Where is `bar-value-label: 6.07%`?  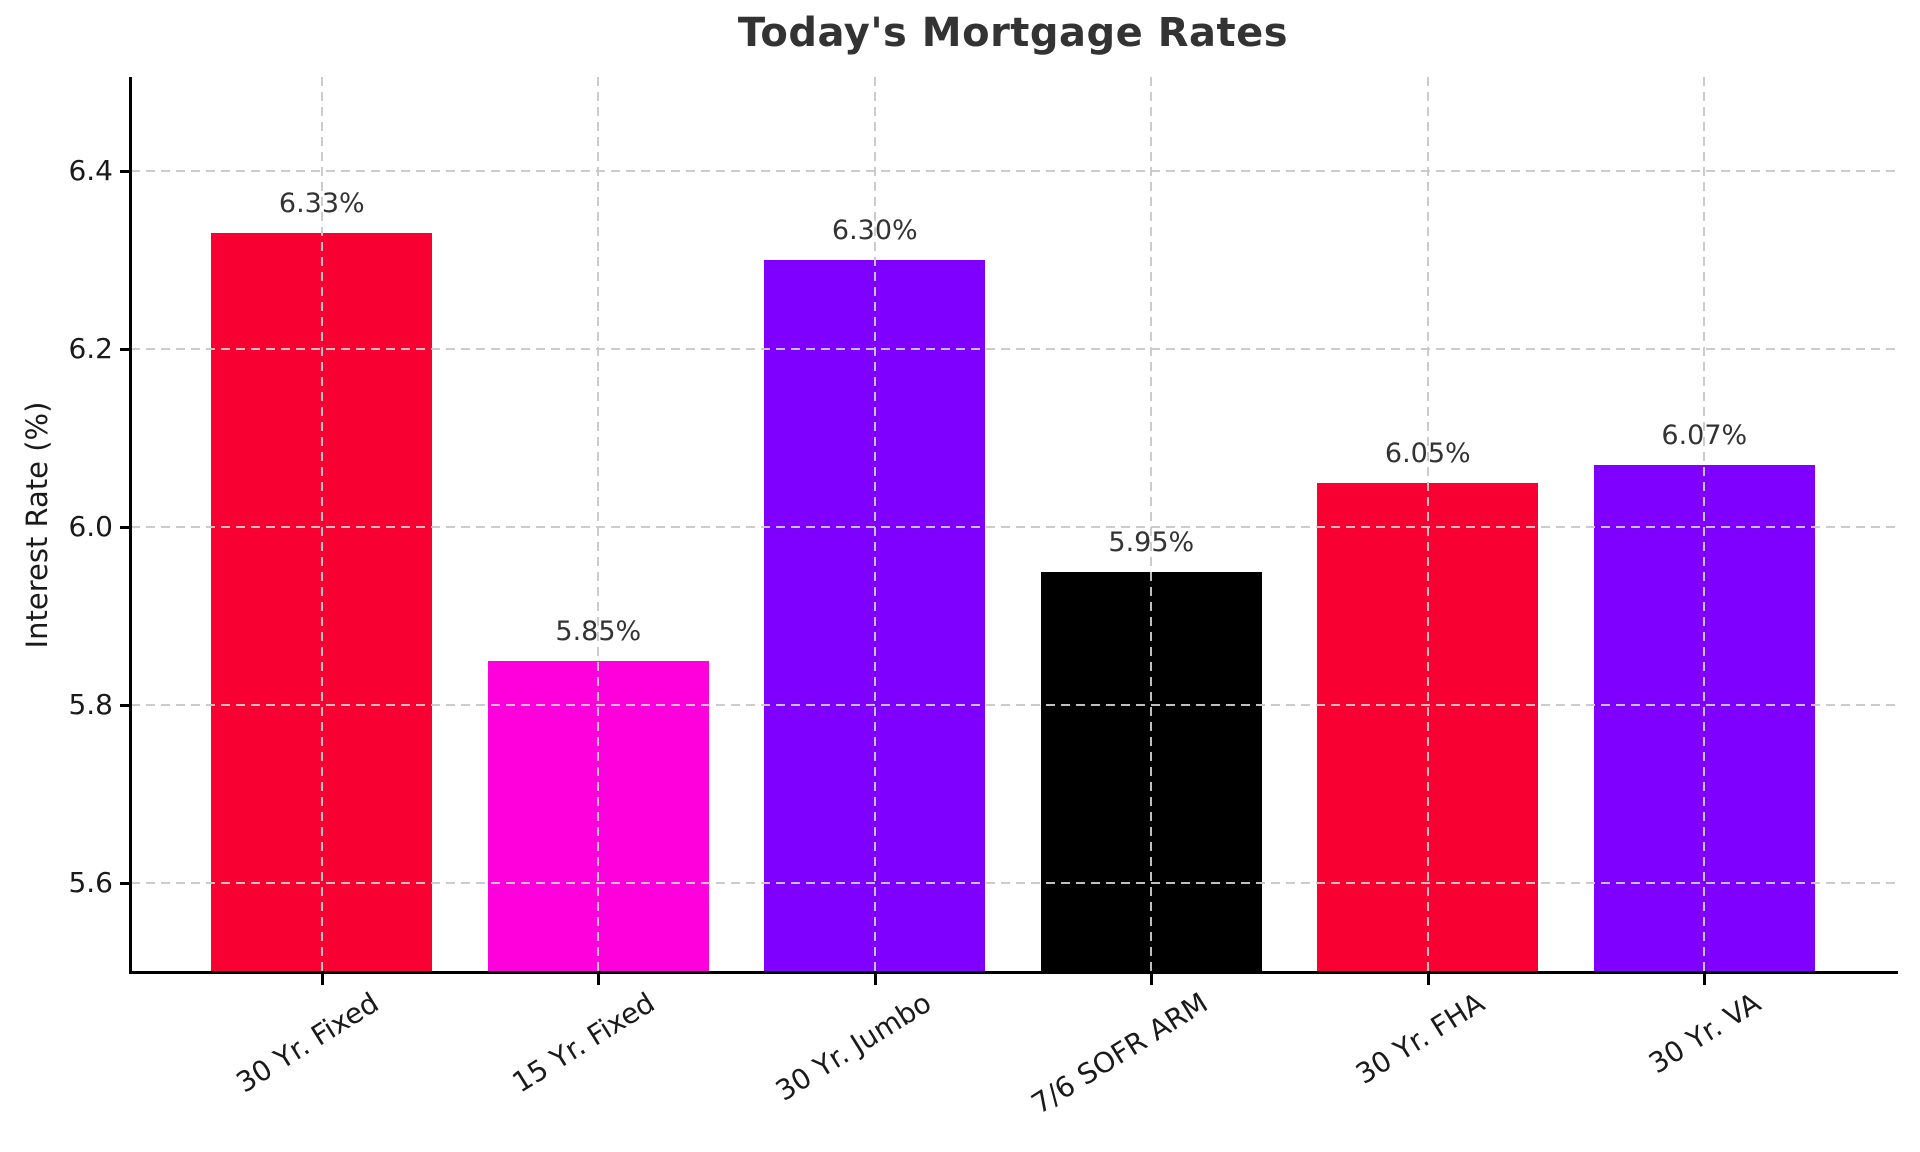 bar-value-label: 6.07% is located at coordinates (1704, 435).